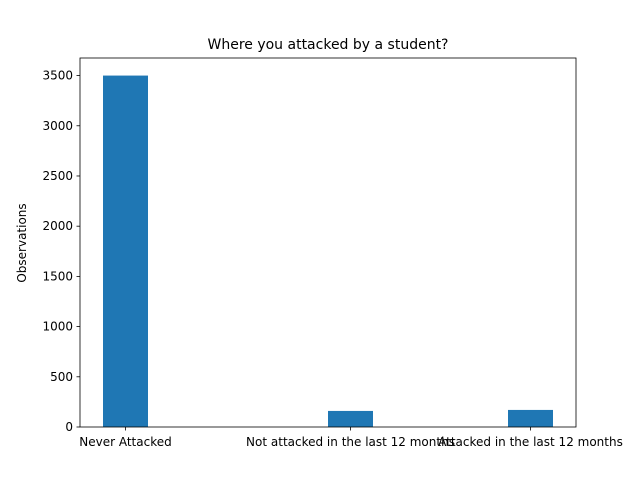 This screenshot has height=484, width=640. What do you see at coordinates (69, 427) in the screenshot?
I see `y-tick-label: 0` at bounding box center [69, 427].